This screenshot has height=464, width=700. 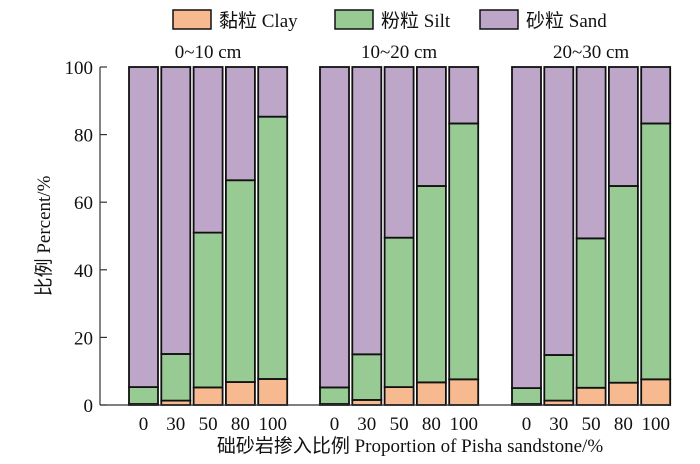 What do you see at coordinates (499, 19) in the screenshot?
I see `legend-swatch-sand` at bounding box center [499, 19].